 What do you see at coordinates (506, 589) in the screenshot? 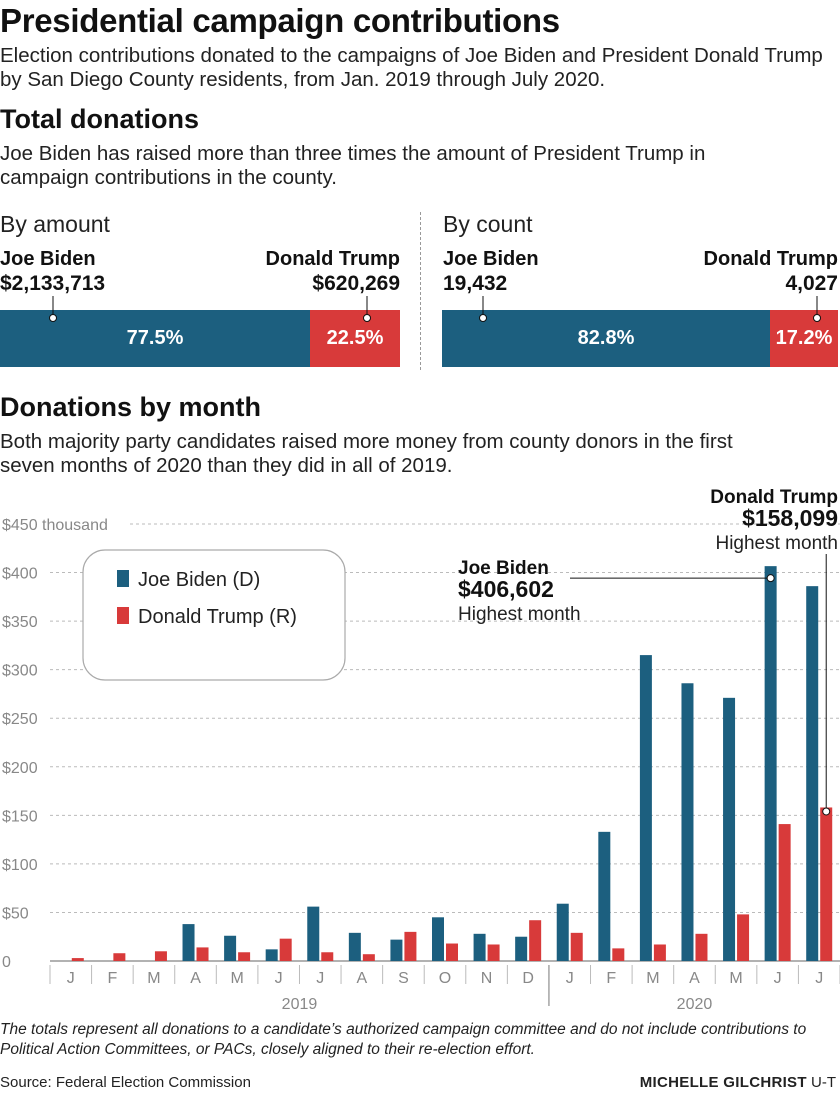
I see `annotation-biden-value: $406,602` at bounding box center [506, 589].